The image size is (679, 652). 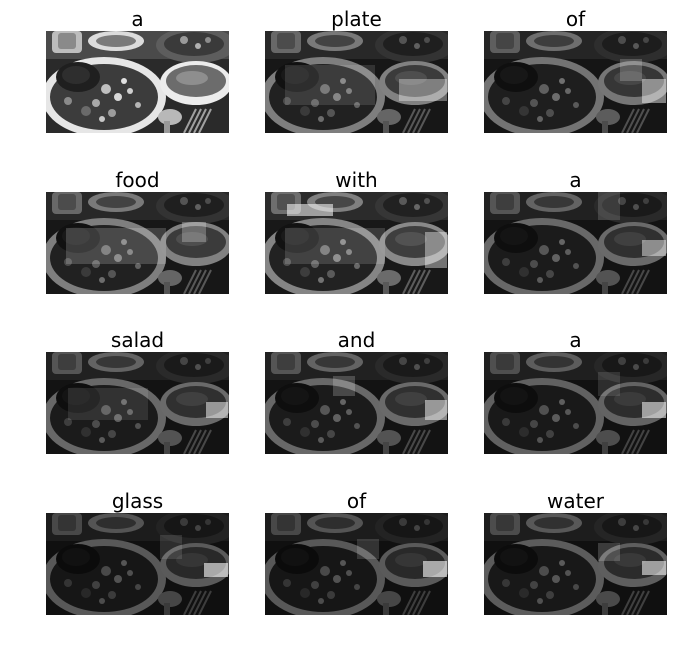 What do you see at coordinates (356, 180) in the screenshot?
I see `panel-word: with` at bounding box center [356, 180].